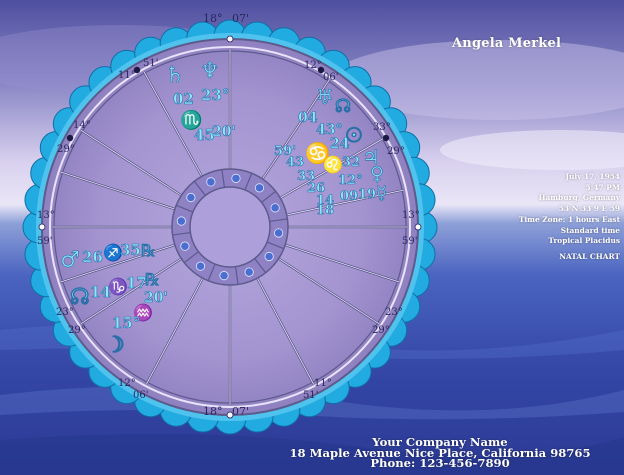 The image size is (624, 475). I want to click on dot-left-upper, so click(70, 138).